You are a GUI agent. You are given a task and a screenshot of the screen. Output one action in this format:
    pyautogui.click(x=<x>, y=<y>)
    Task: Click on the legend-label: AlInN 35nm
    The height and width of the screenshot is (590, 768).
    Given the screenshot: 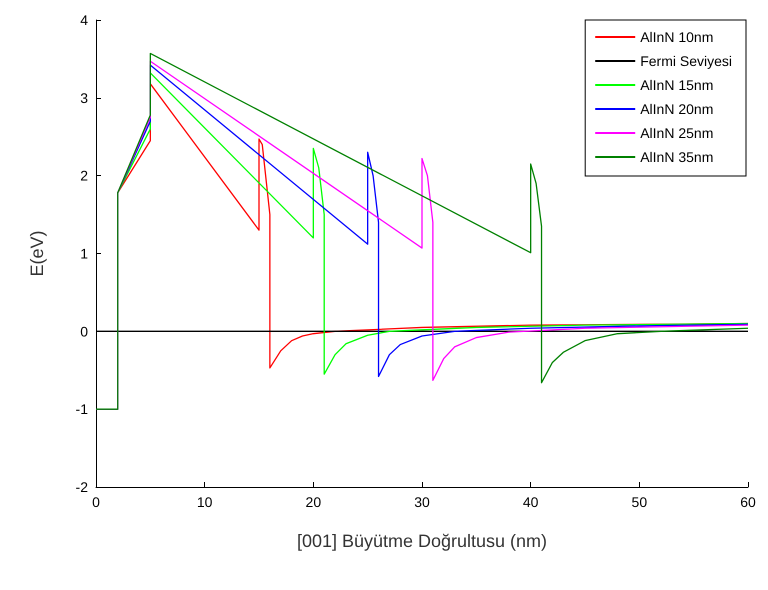 What is the action you would take?
    pyautogui.click(x=677, y=157)
    